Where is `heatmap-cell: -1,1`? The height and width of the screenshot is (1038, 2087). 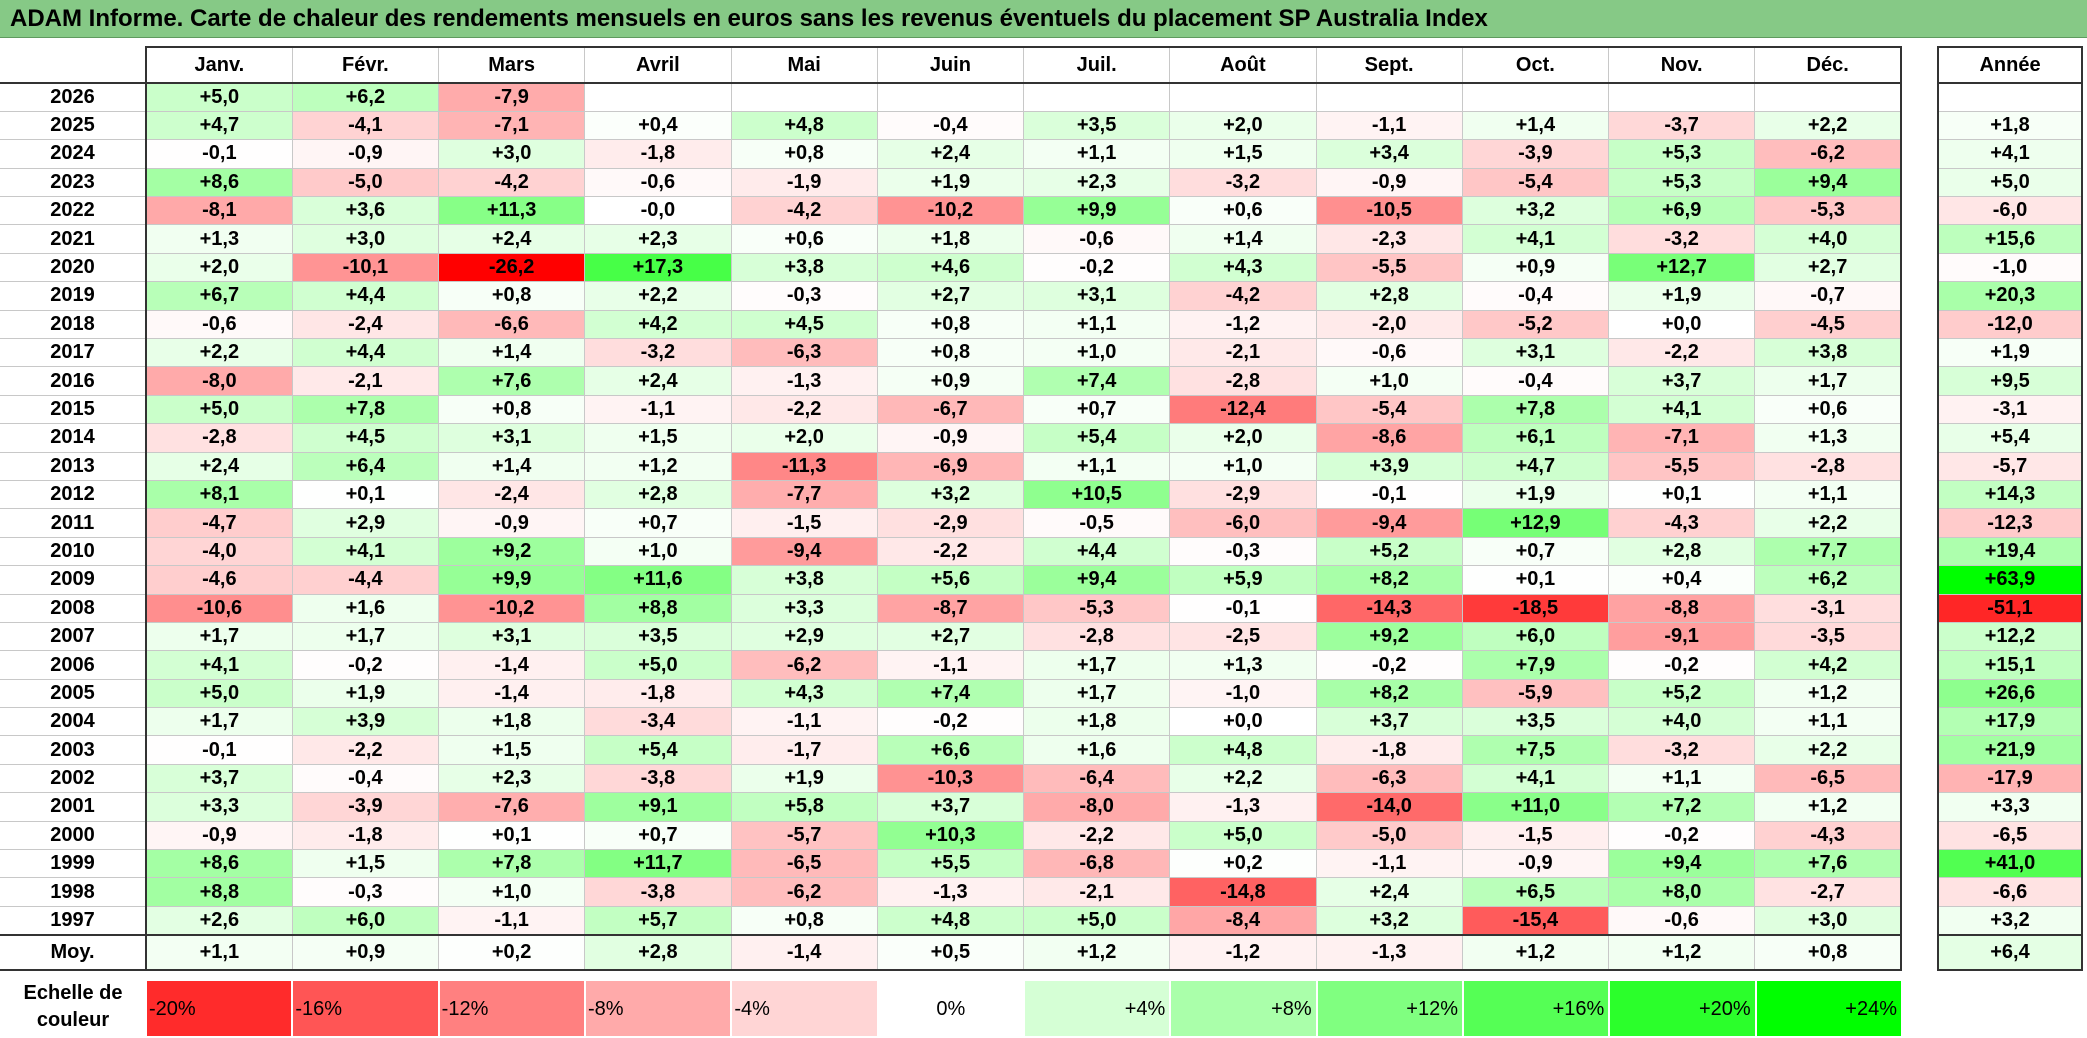
heatmap-cell: -1,1 is located at coordinates (511, 920).